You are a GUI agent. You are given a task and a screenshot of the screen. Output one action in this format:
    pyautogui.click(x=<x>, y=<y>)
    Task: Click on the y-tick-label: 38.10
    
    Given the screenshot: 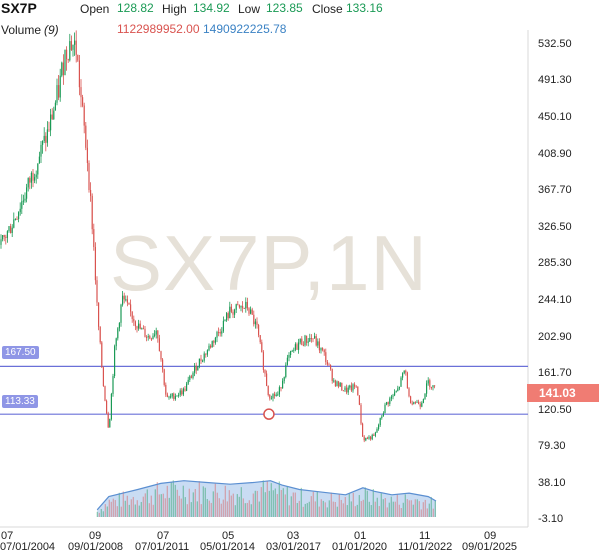 What is the action you would take?
    pyautogui.click(x=552, y=483)
    